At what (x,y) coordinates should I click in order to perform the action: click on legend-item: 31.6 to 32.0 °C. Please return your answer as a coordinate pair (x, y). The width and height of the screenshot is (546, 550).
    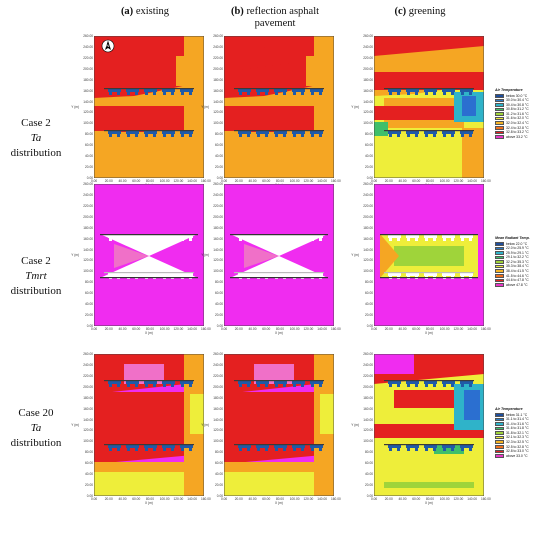
    Looking at the image, I should click on (520, 118).